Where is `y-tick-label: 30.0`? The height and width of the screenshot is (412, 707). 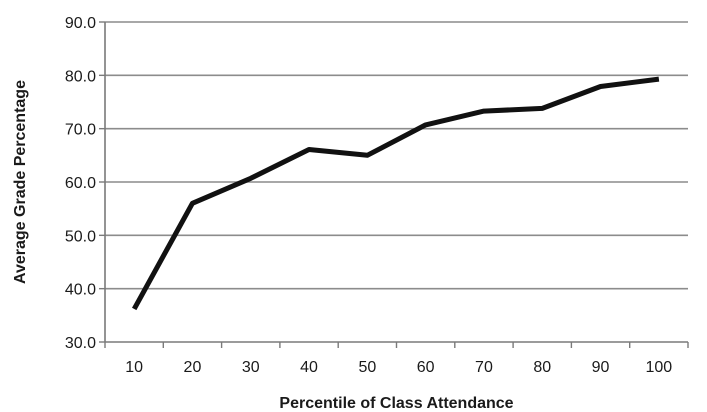
y-tick-label: 30.0 is located at coordinates (80, 343).